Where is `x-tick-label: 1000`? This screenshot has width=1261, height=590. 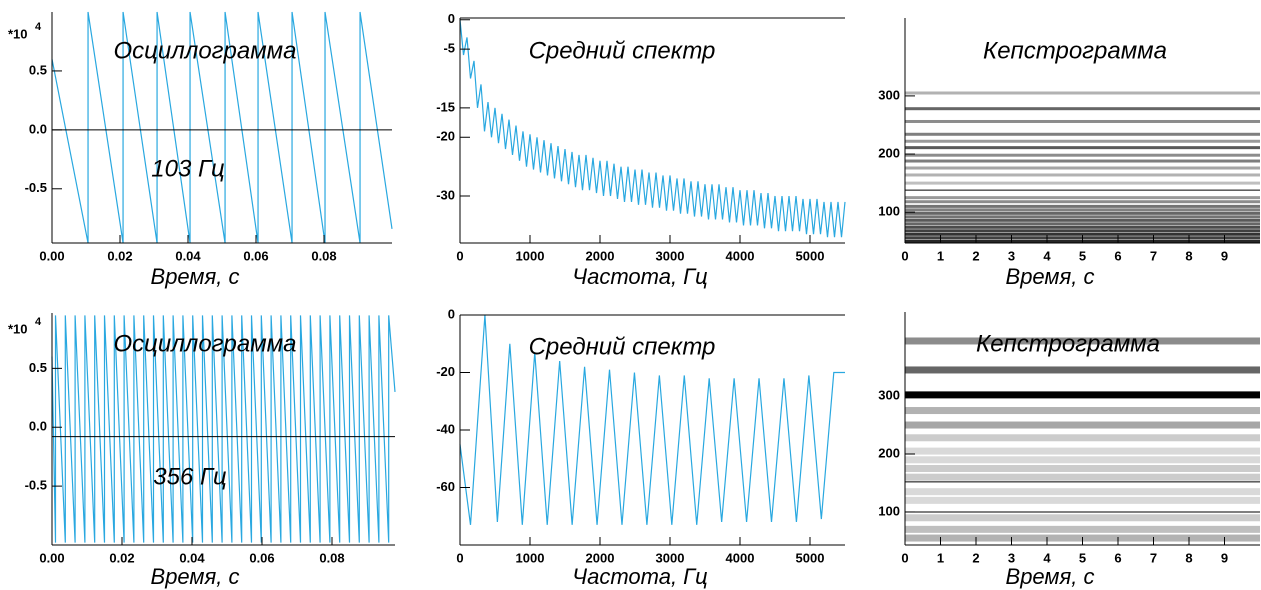
x-tick-label: 1000 is located at coordinates (530, 557).